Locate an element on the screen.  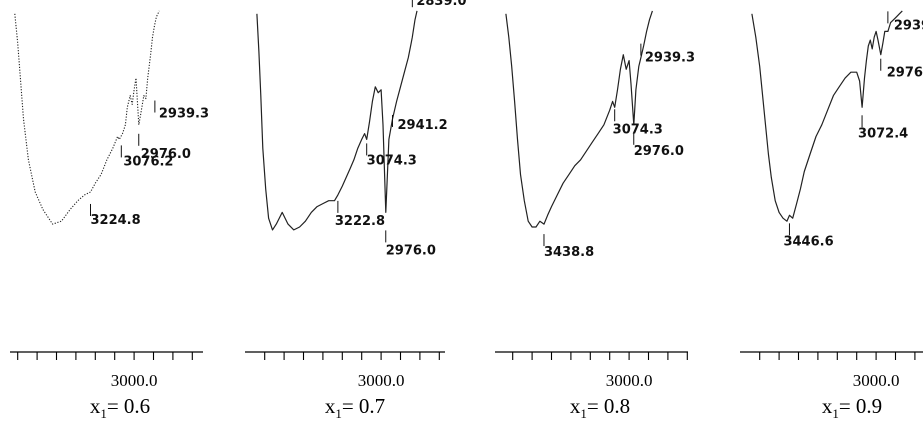
peak-label: 3072.4 is located at coordinates (883, 133).